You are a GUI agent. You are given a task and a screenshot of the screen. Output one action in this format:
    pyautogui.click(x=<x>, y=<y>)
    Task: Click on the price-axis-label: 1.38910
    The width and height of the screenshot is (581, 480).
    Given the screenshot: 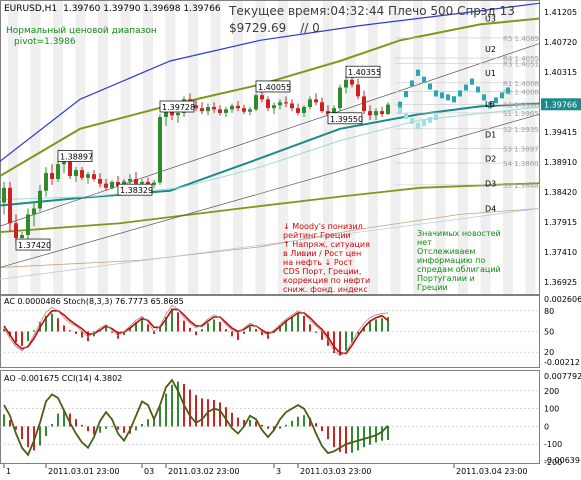 What is the action you would take?
    pyautogui.click(x=560, y=162)
    